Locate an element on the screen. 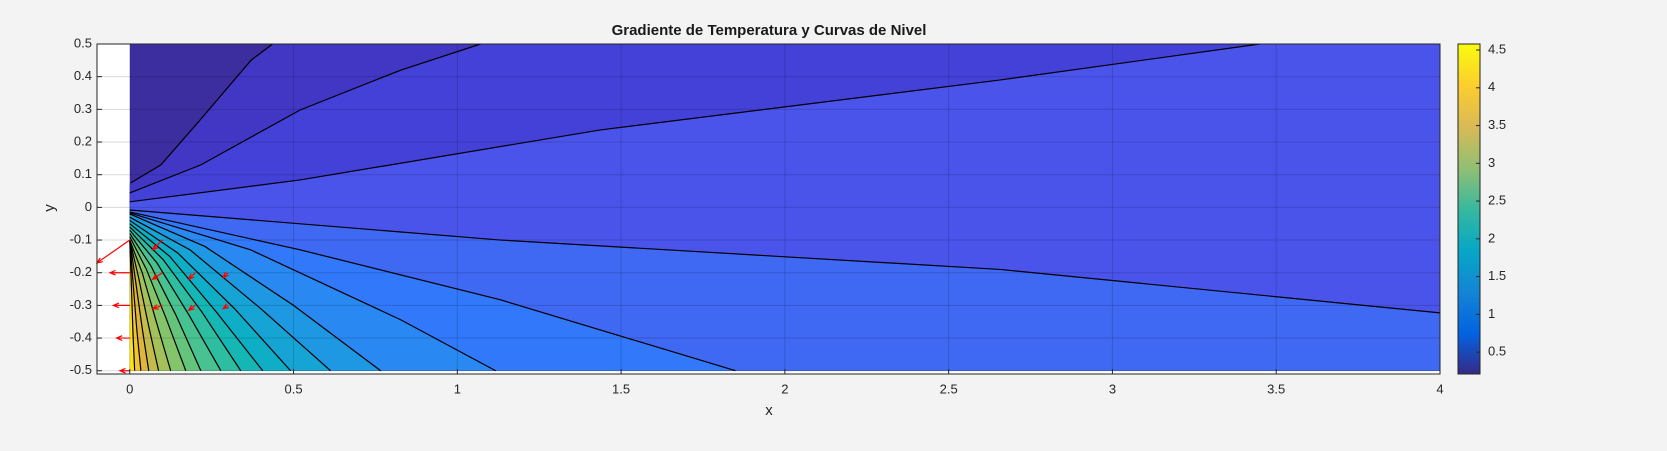 Image resolution: width=1667 pixels, height=451 pixels. colorbar-tick-label: 3.5 is located at coordinates (1497, 124).